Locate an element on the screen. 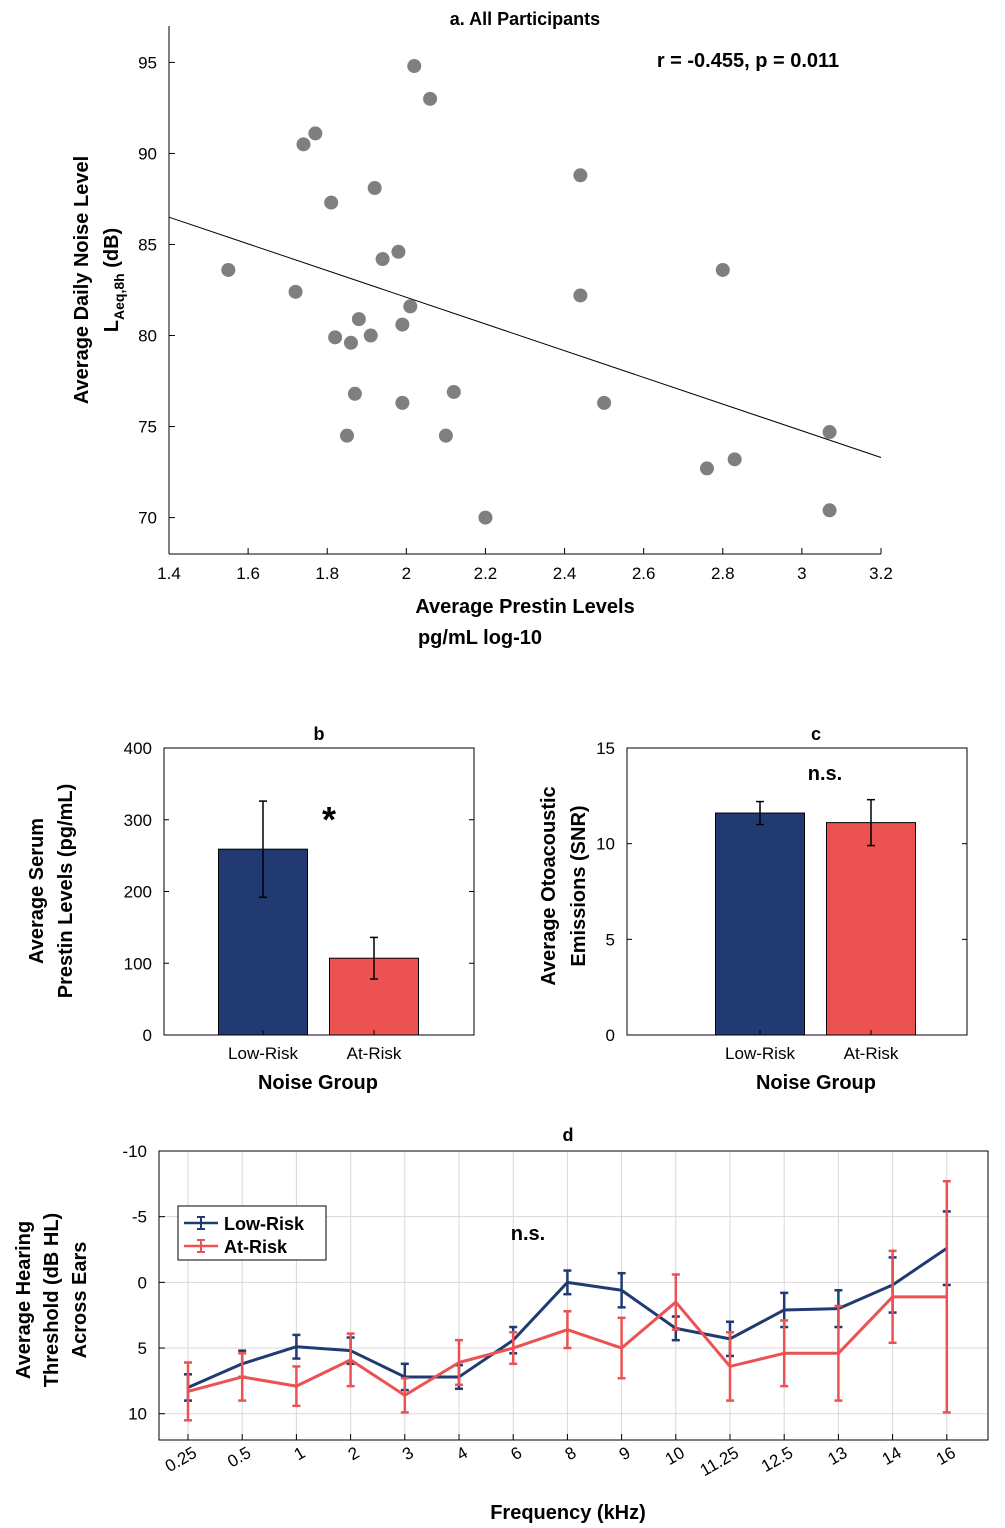 Image resolution: width=1005 pixels, height=1528 pixels. panel-c-y-label-line2: Emissions (SNR) is located at coordinates (579, 885).